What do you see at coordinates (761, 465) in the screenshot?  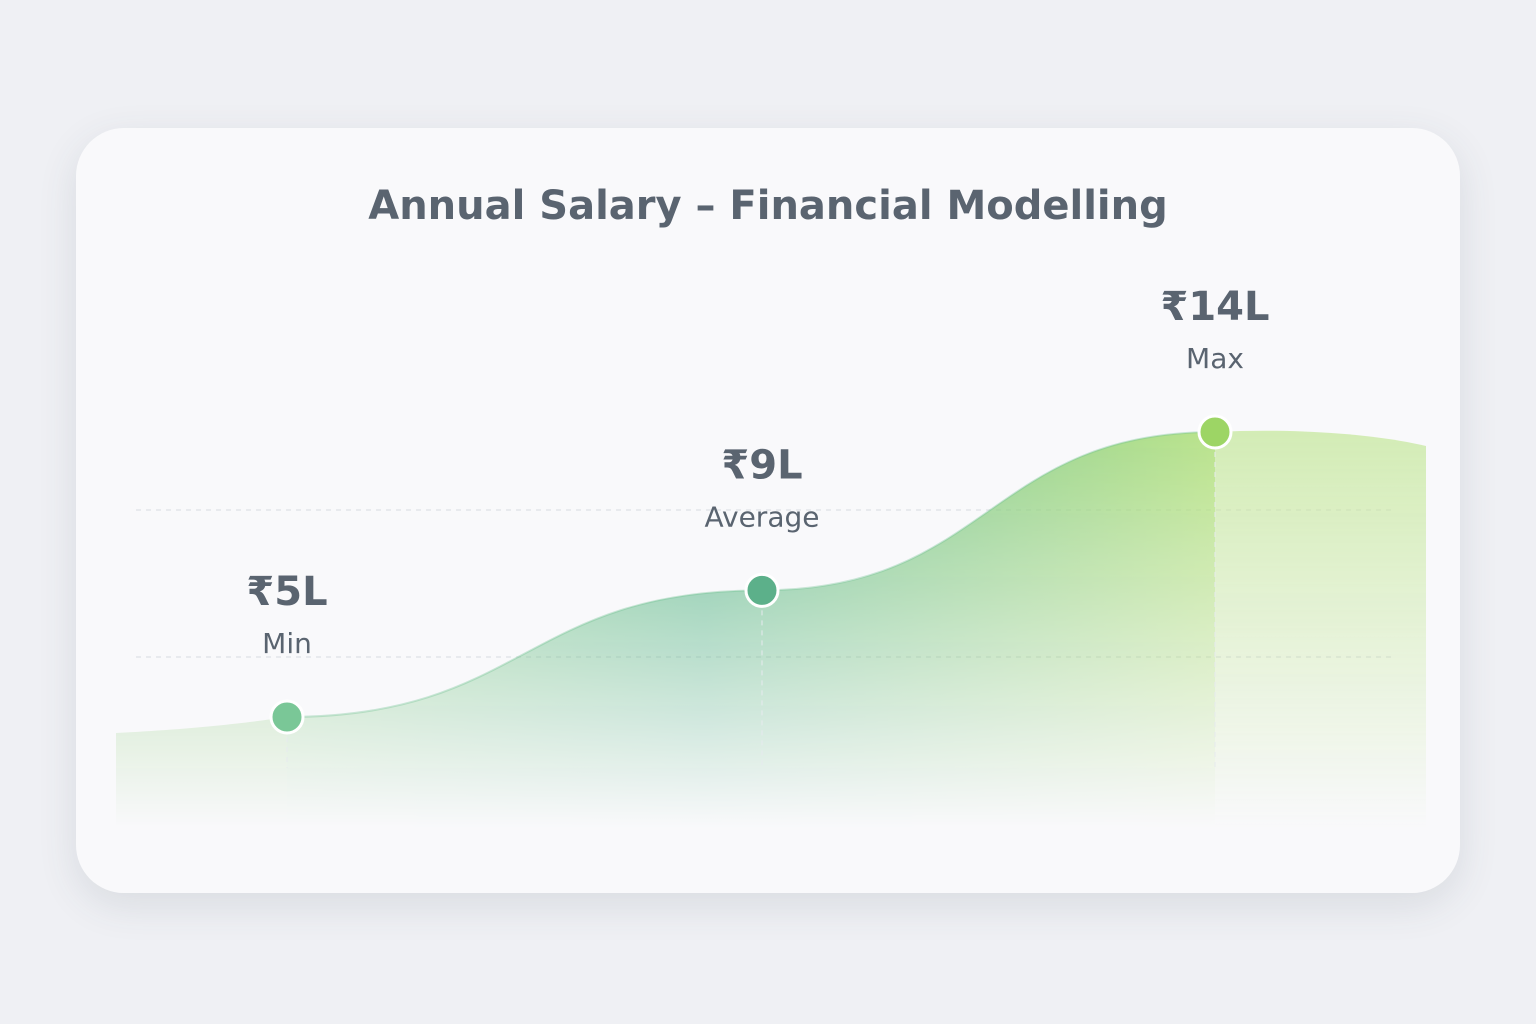 I see `value-label: ₹9L` at bounding box center [761, 465].